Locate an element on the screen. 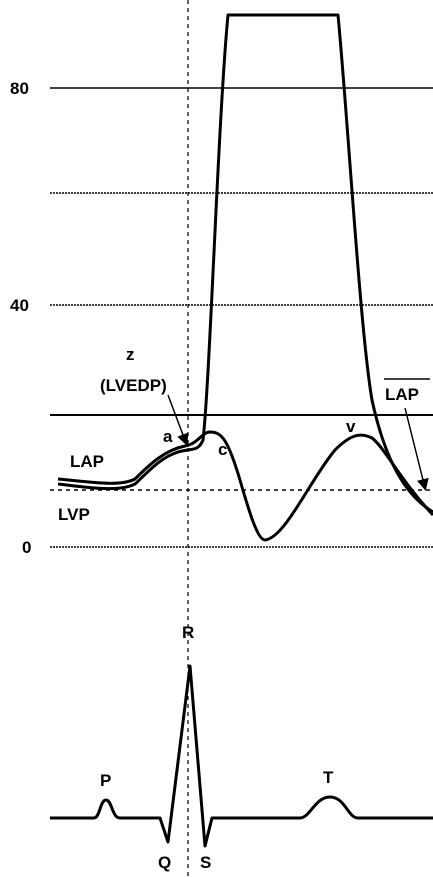 The width and height of the screenshot is (433, 877). y-tick-label: 80 is located at coordinates (19, 88).